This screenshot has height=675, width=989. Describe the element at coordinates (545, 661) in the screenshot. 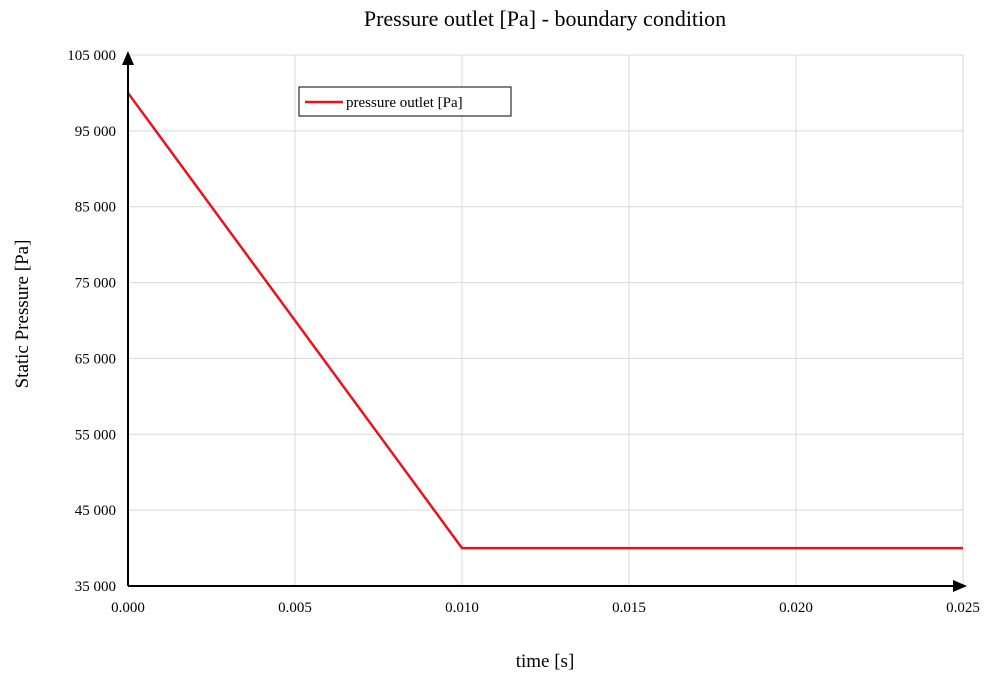

I see `x-axis-title: time [s]` at that location.